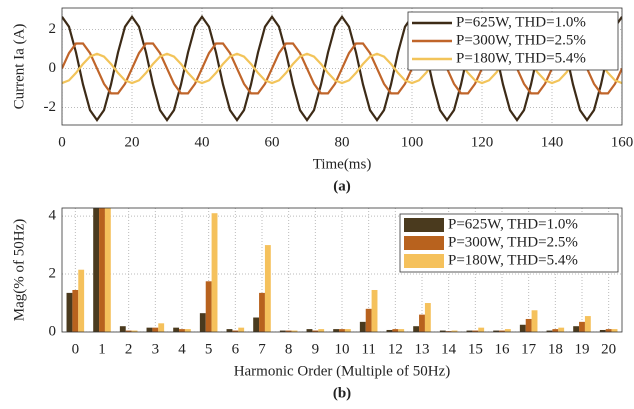 The image size is (634, 409). I want to click on x-tick-label: 9, so click(316, 349).